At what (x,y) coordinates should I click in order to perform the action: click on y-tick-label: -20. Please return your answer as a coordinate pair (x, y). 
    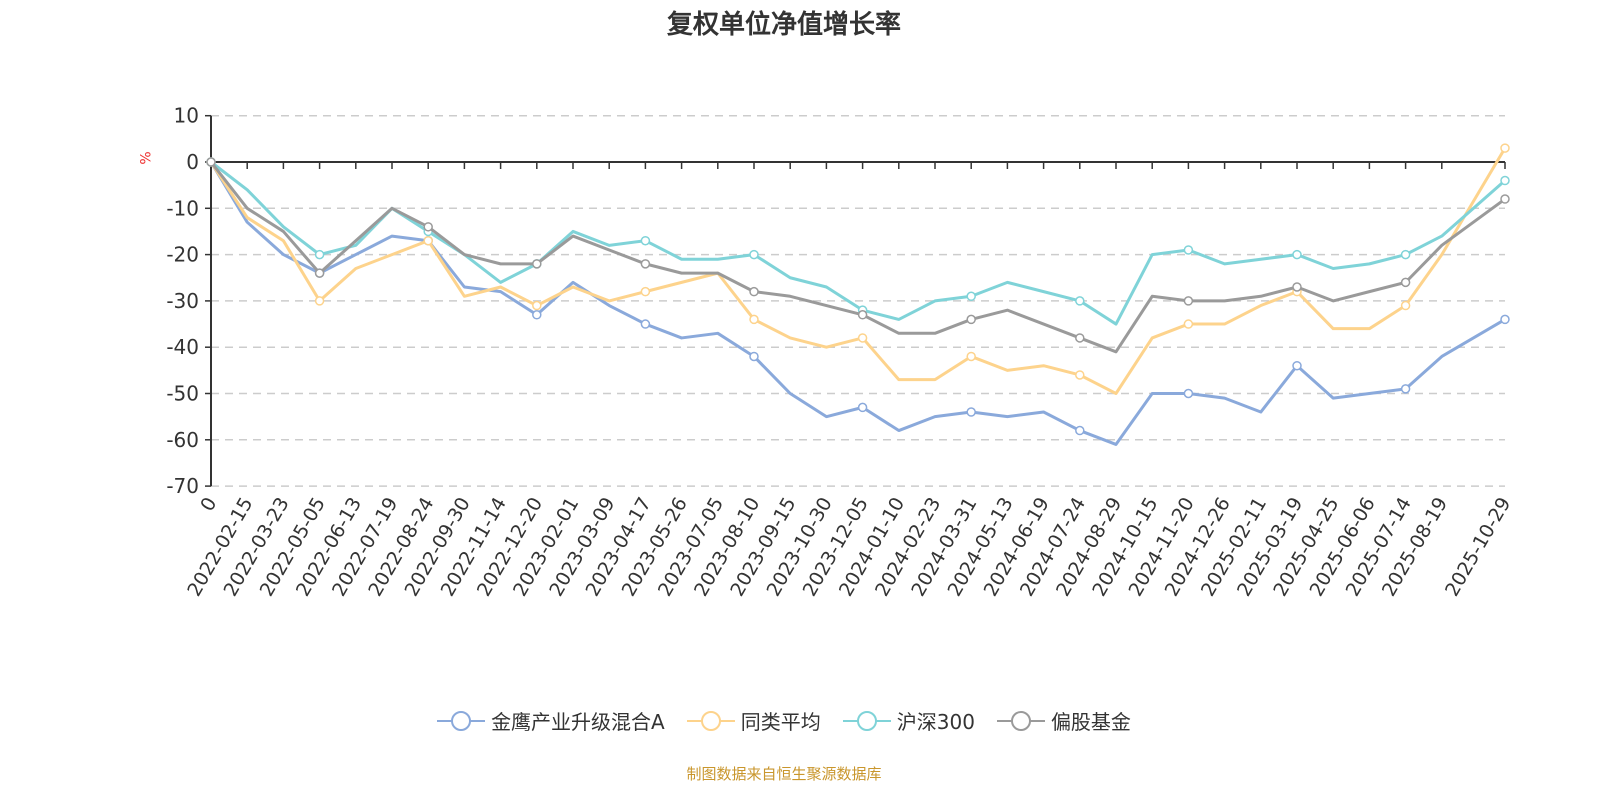
    Looking at the image, I should click on (182, 255).